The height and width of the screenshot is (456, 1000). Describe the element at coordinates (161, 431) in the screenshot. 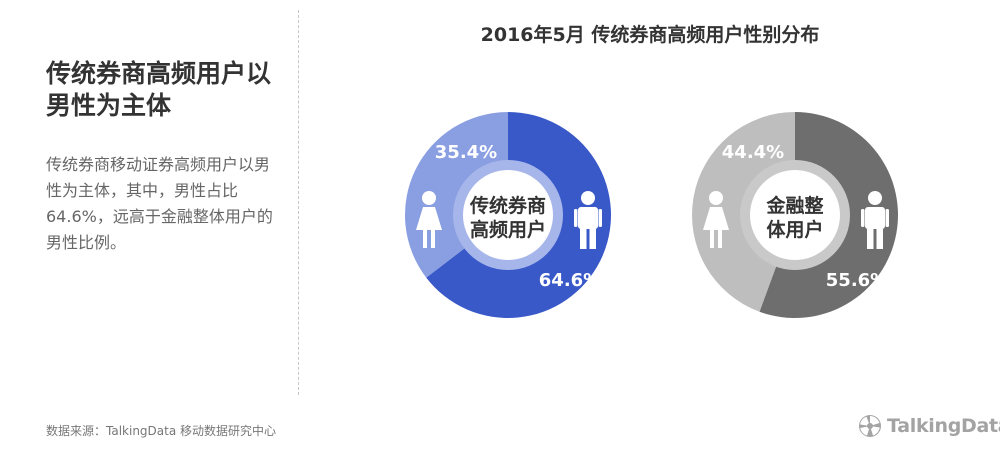

I see `data-source: 数据来源：TalkingData 移动数据研究中心` at that location.